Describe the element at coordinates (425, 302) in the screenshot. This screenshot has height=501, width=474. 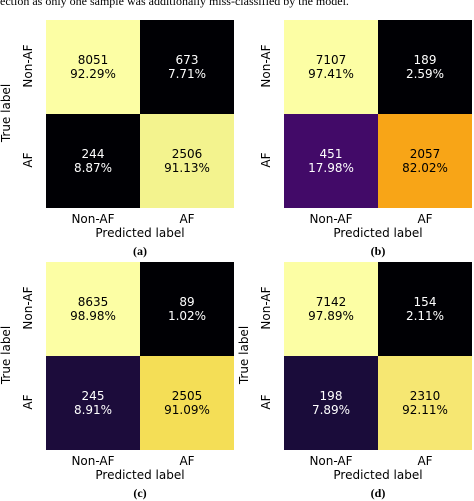
I see `cell-count-label: 154` at that location.